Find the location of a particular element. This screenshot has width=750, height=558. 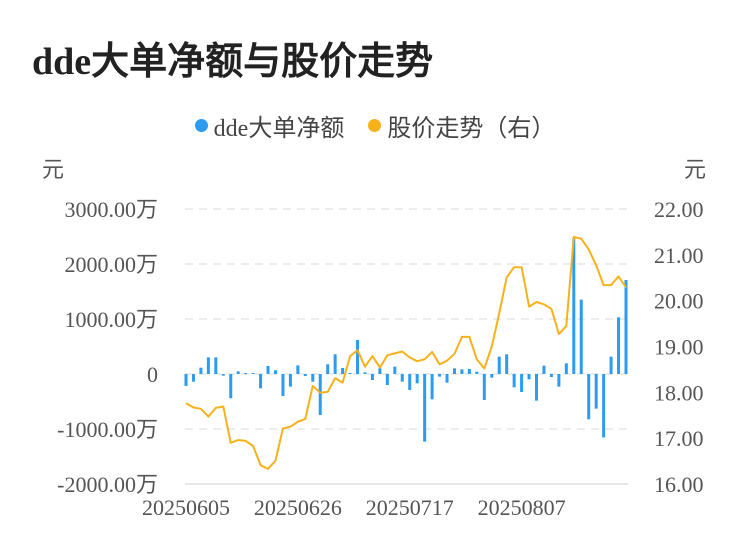

x-tick-label: 20250626 is located at coordinates (298, 507).